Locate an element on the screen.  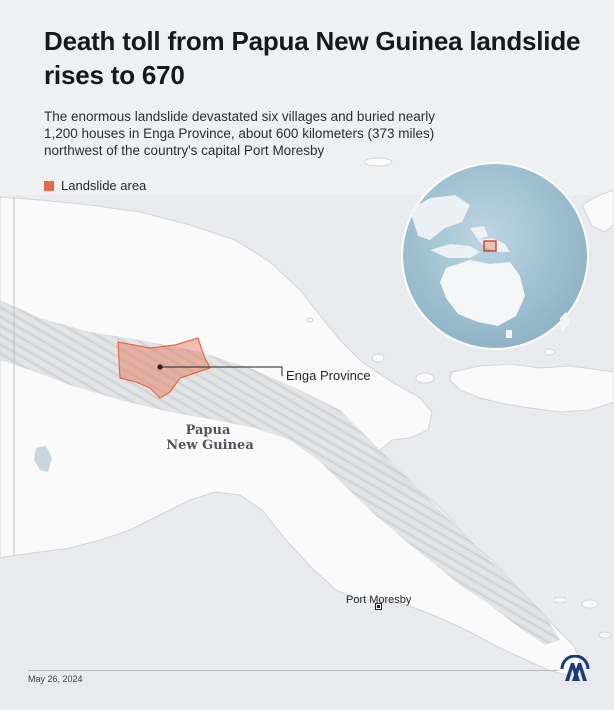
locator-globe is located at coordinates (495, 256).